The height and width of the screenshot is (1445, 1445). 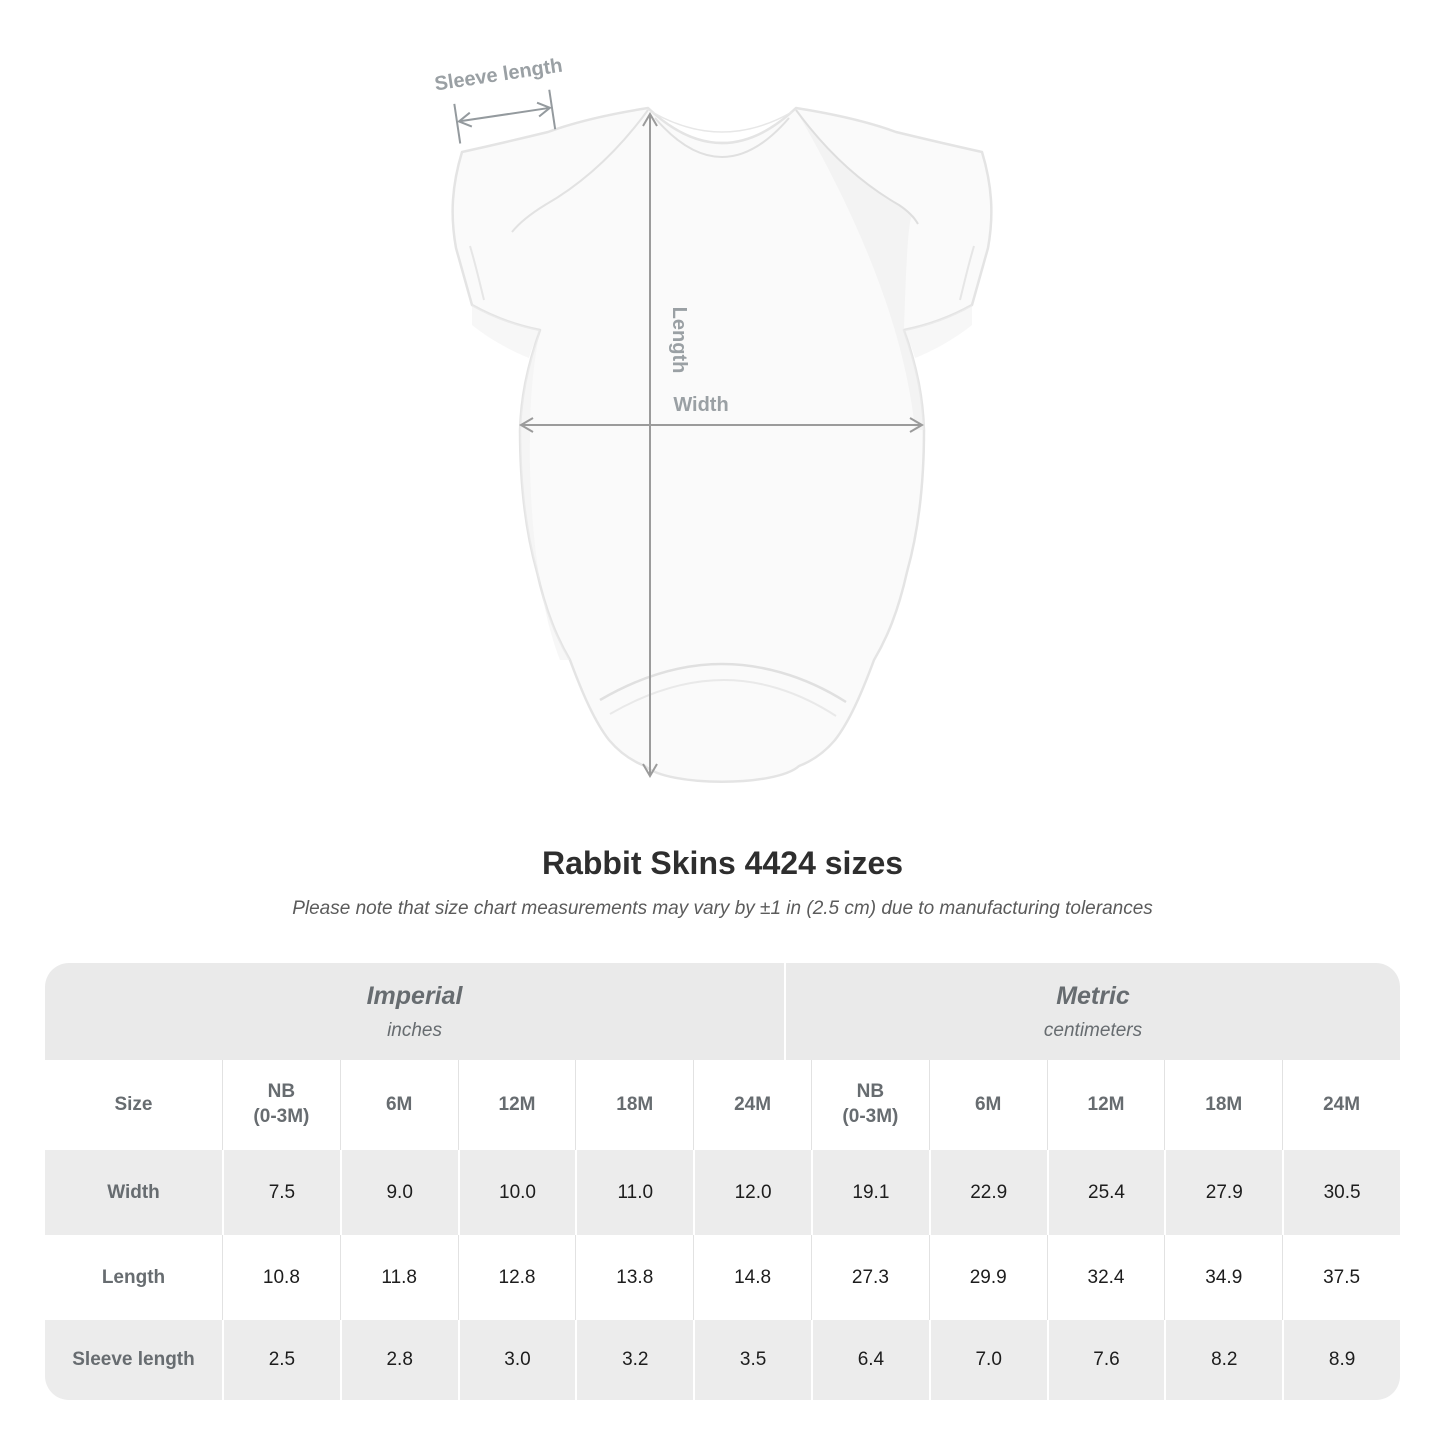 I want to click on row-label-text: Sleeve length, so click(x=133, y=1359).